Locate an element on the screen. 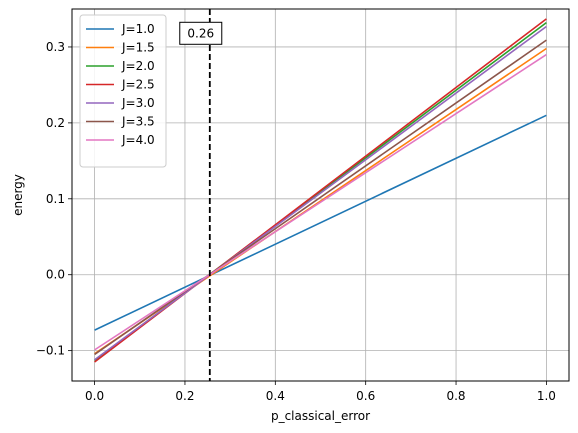  y-tick-label: −0.1 is located at coordinates (50, 351).